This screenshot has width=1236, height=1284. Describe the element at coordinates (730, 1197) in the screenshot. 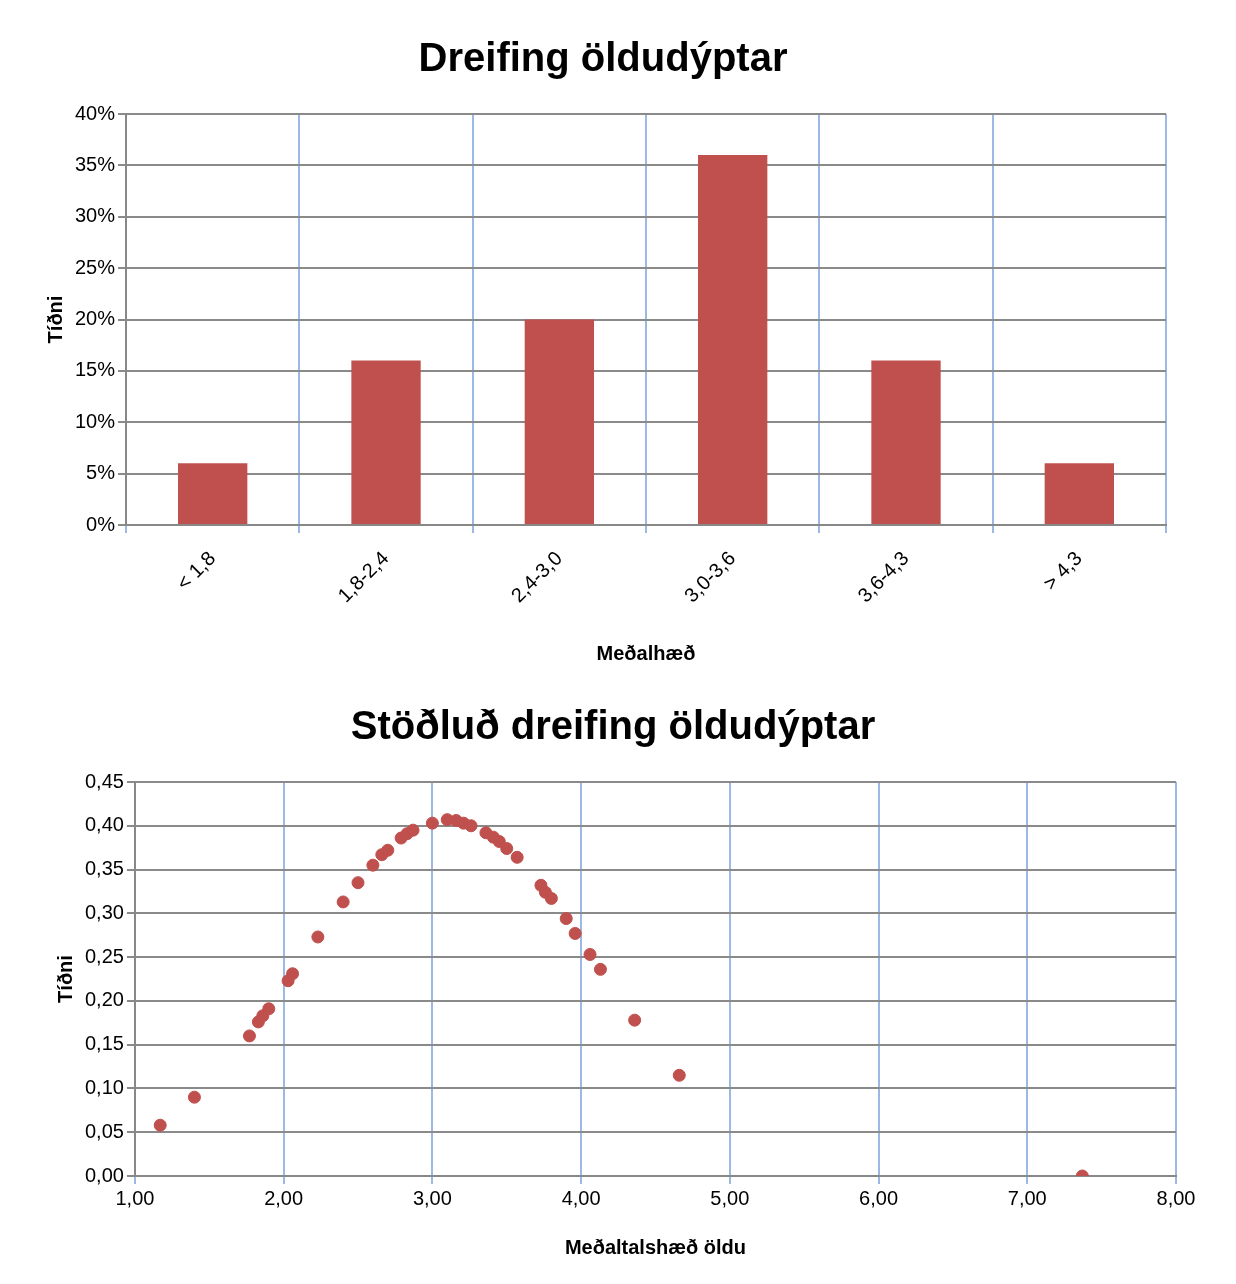

I see `x-tick-label: 5,00` at that location.